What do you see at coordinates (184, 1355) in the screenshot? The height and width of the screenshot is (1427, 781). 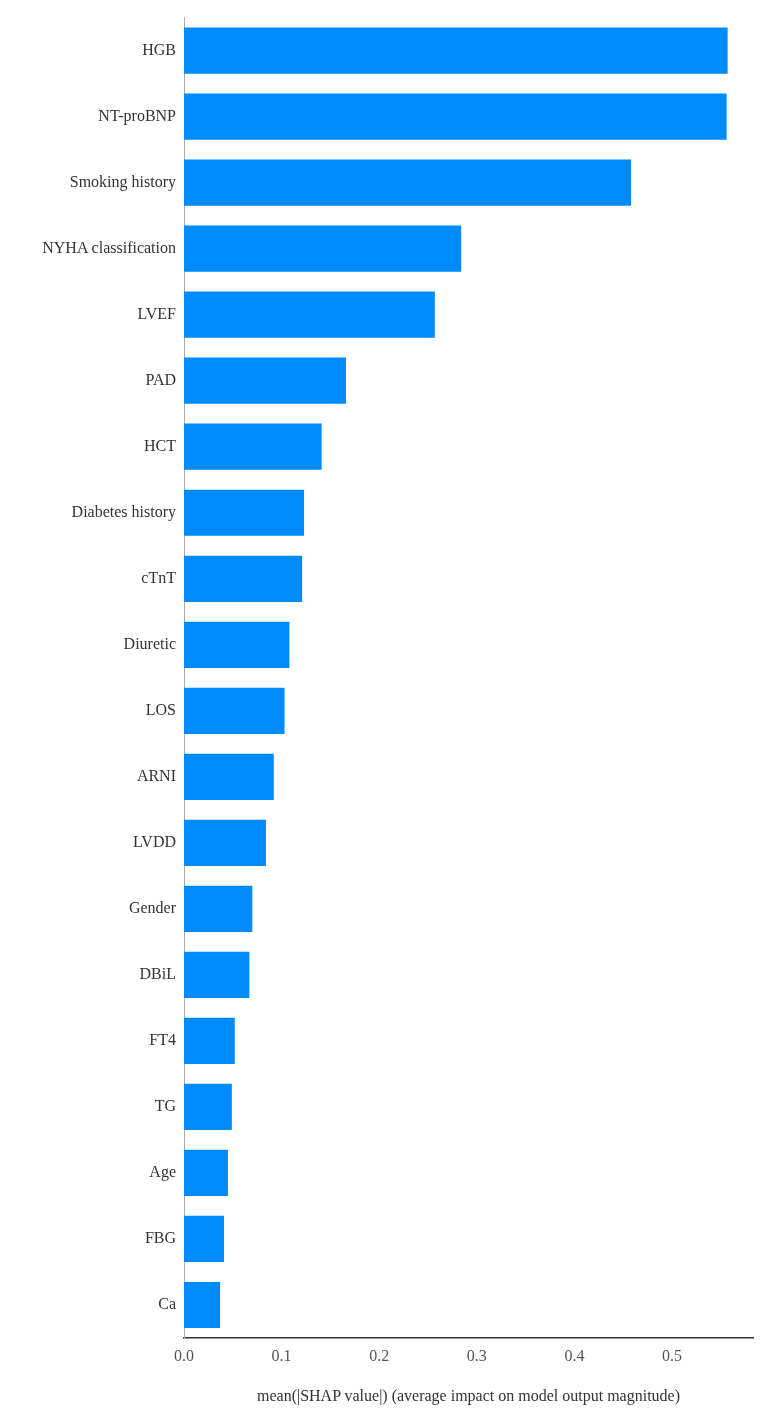 I see `x-tick-label: 0.0` at bounding box center [184, 1355].